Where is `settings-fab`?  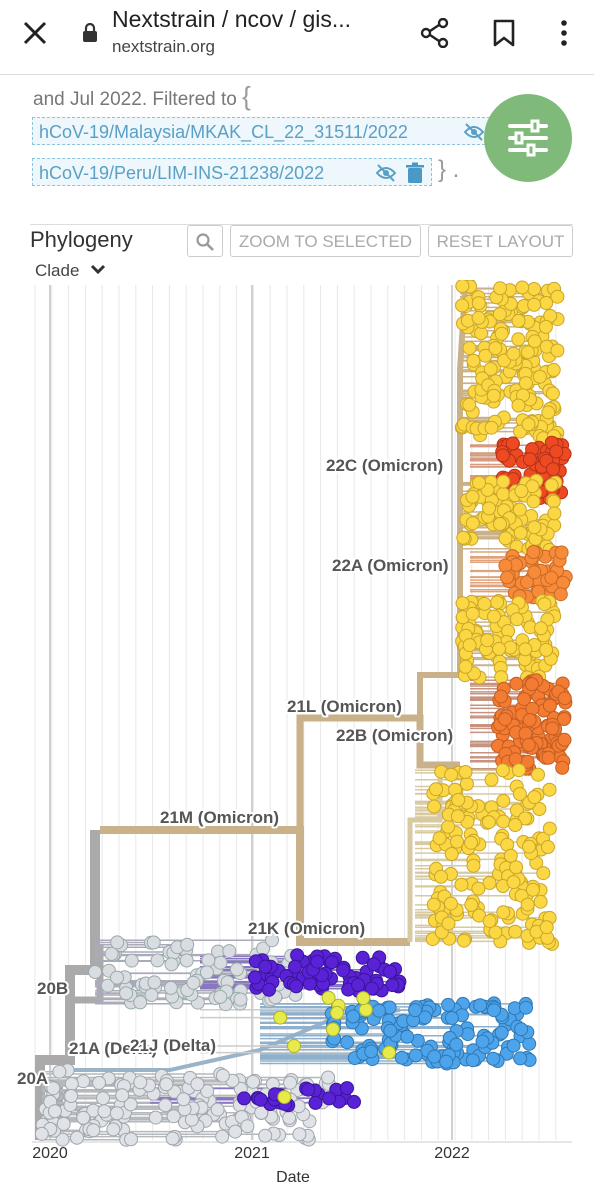 settings-fab is located at coordinates (529, 139).